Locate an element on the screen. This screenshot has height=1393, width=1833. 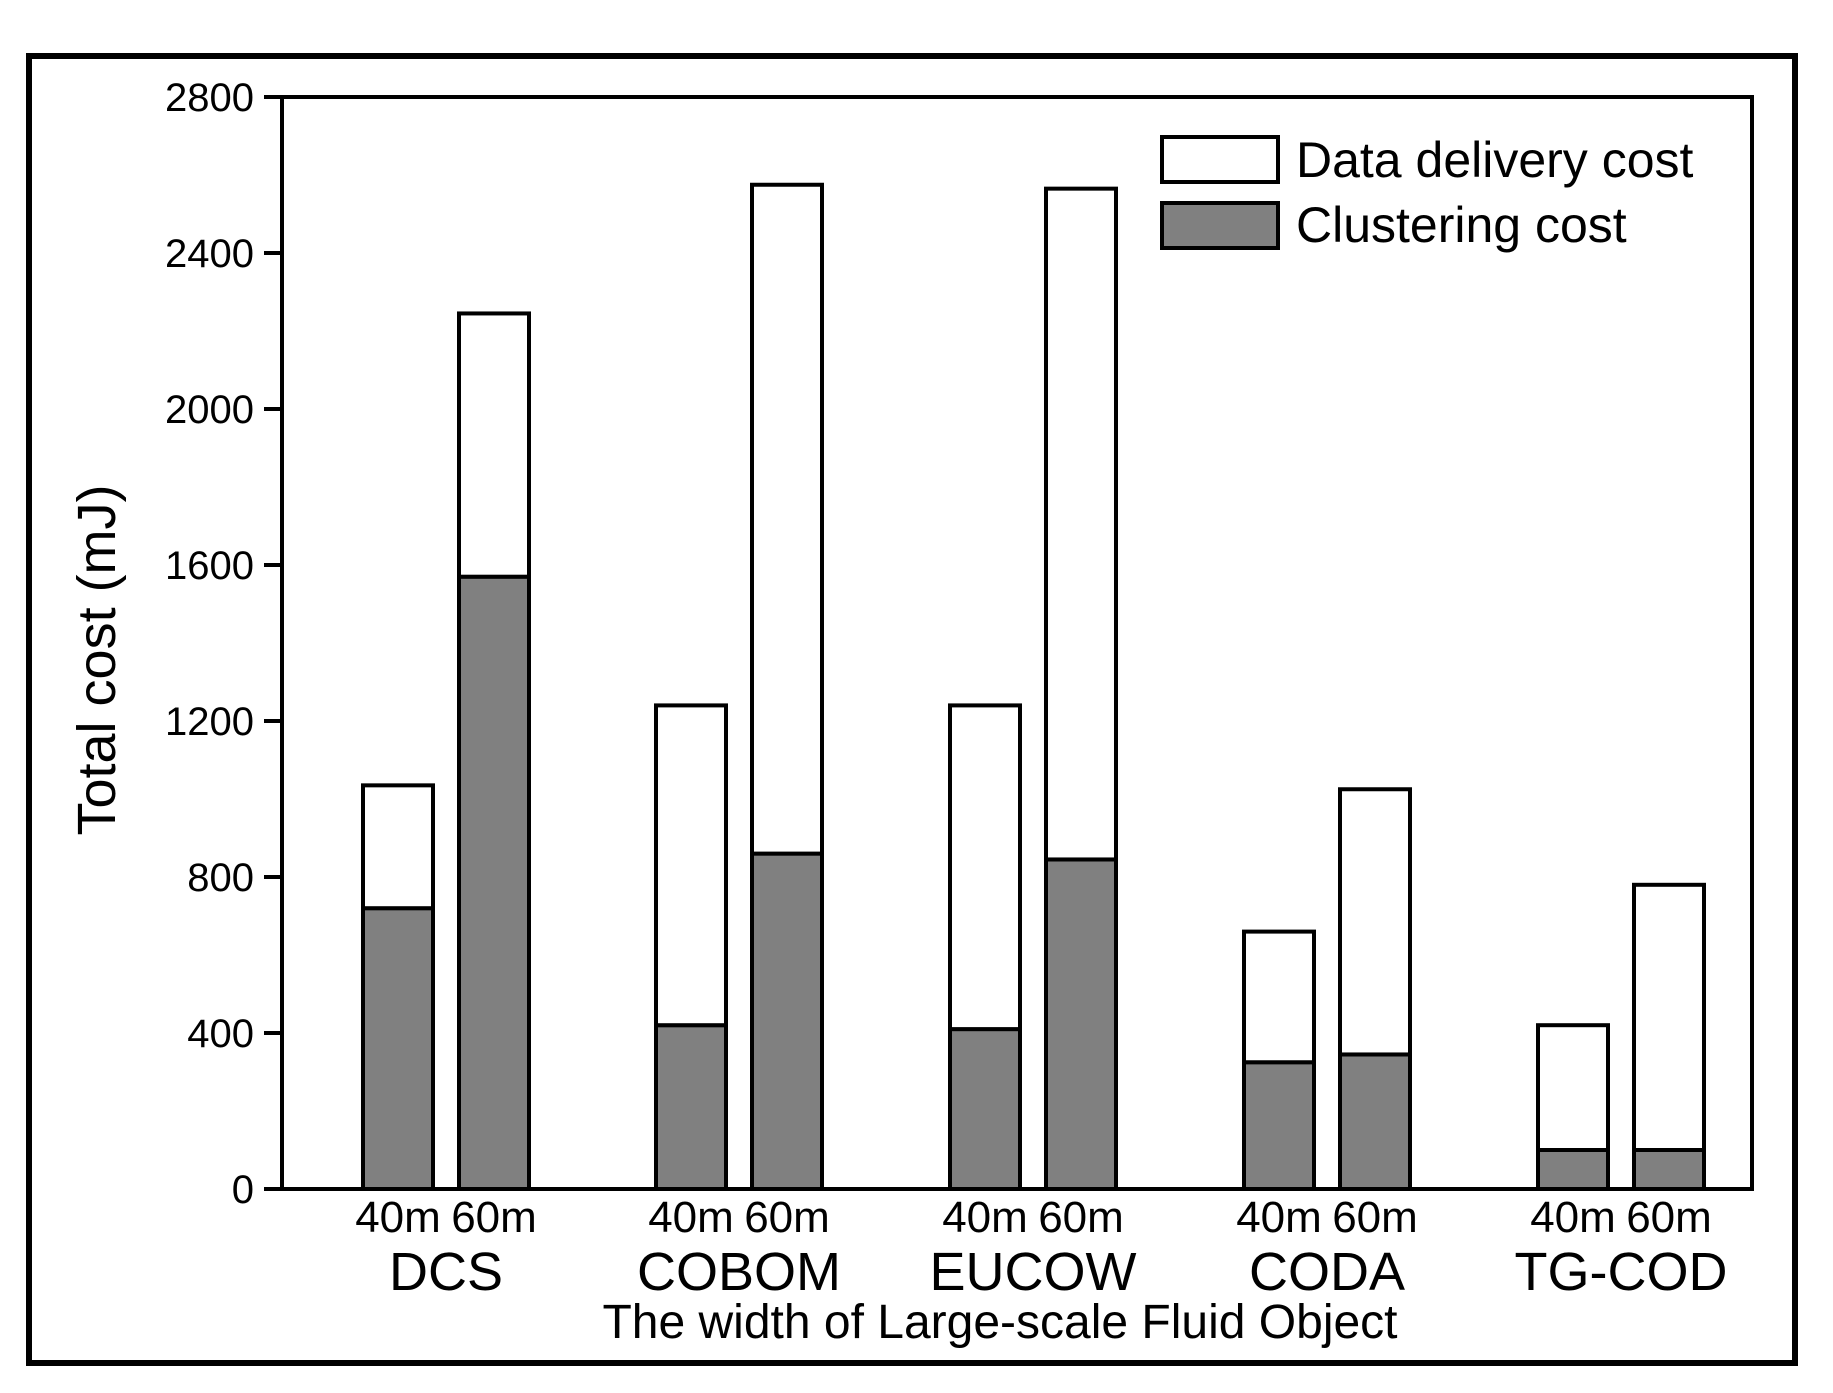
bar-dcs-40m-clustering is located at coordinates (398, 1048).